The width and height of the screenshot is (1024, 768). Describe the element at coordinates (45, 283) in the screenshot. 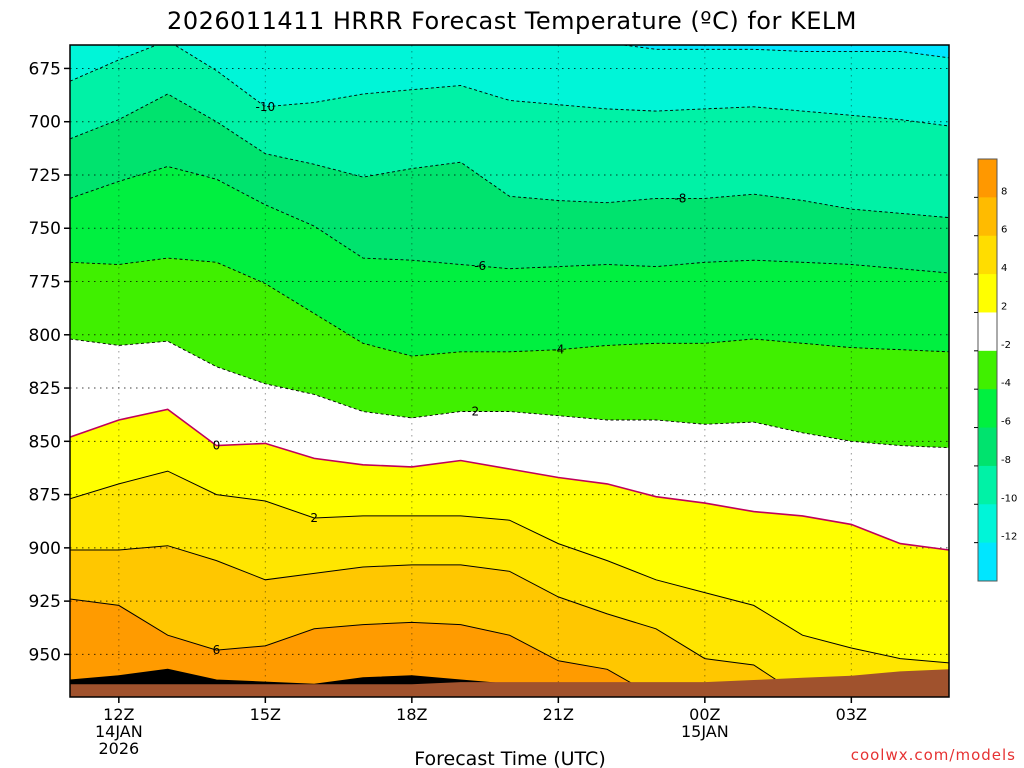

I see `y-tick-label: 775` at that location.